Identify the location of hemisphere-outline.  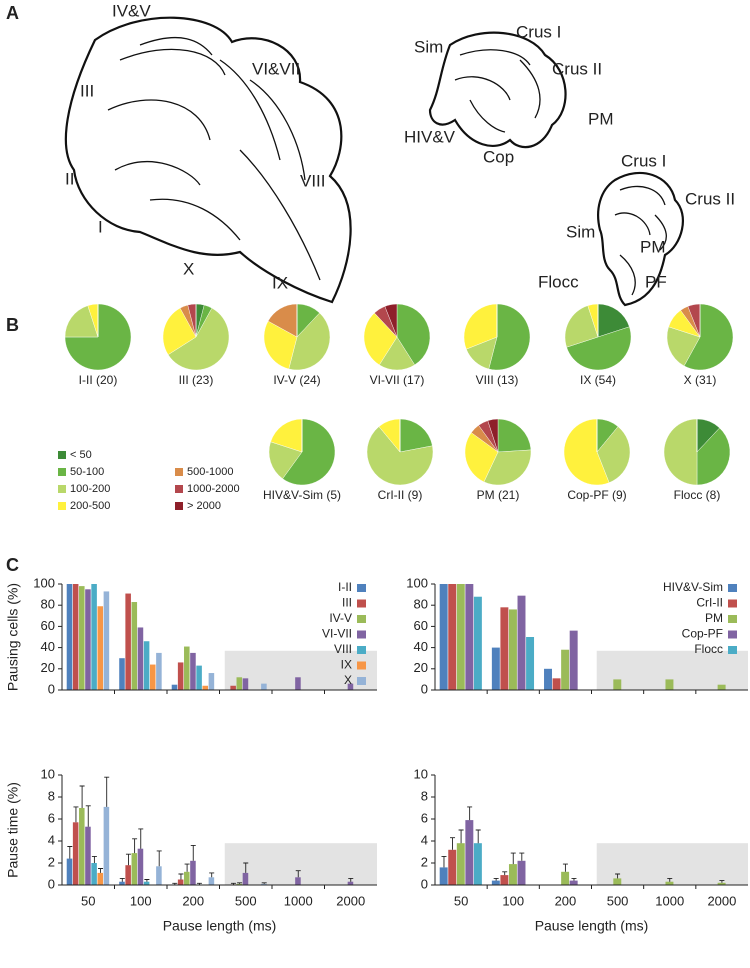
(640, 239).